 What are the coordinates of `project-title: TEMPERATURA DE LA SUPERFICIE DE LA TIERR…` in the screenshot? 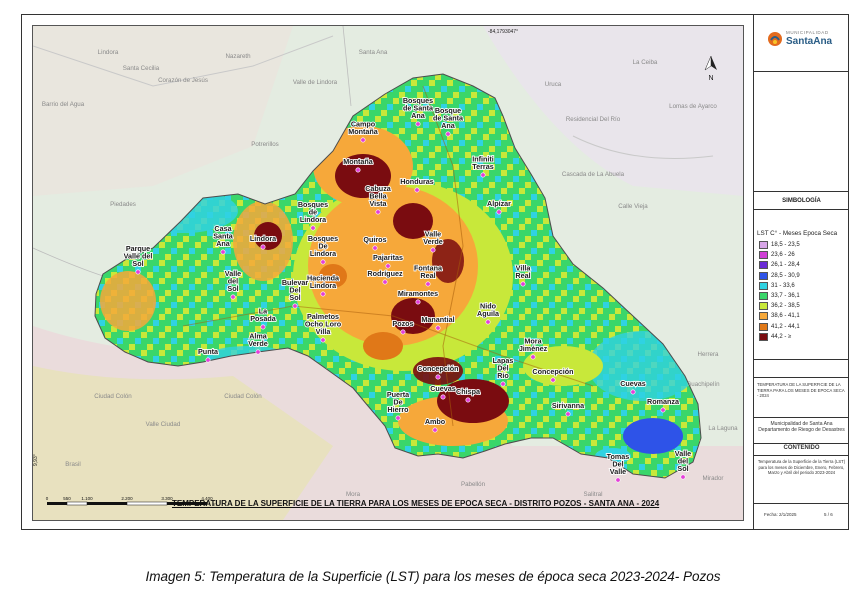 It's located at (801, 390).